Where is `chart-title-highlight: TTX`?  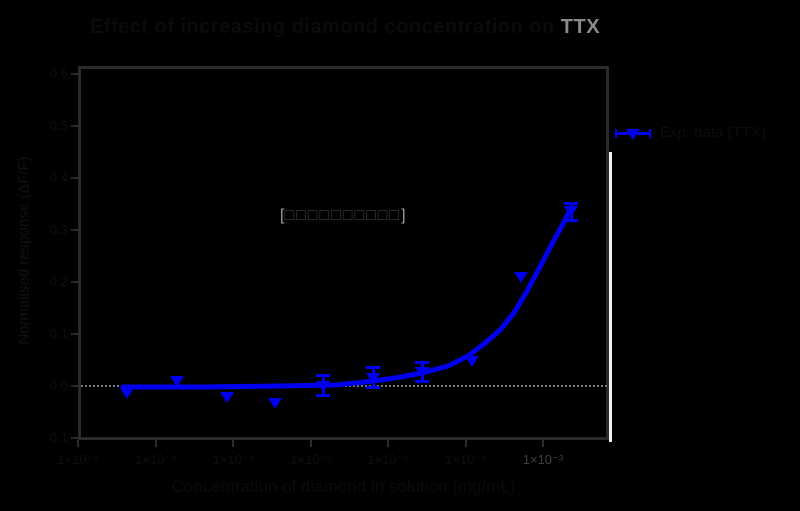 chart-title-highlight: TTX is located at coordinates (580, 27).